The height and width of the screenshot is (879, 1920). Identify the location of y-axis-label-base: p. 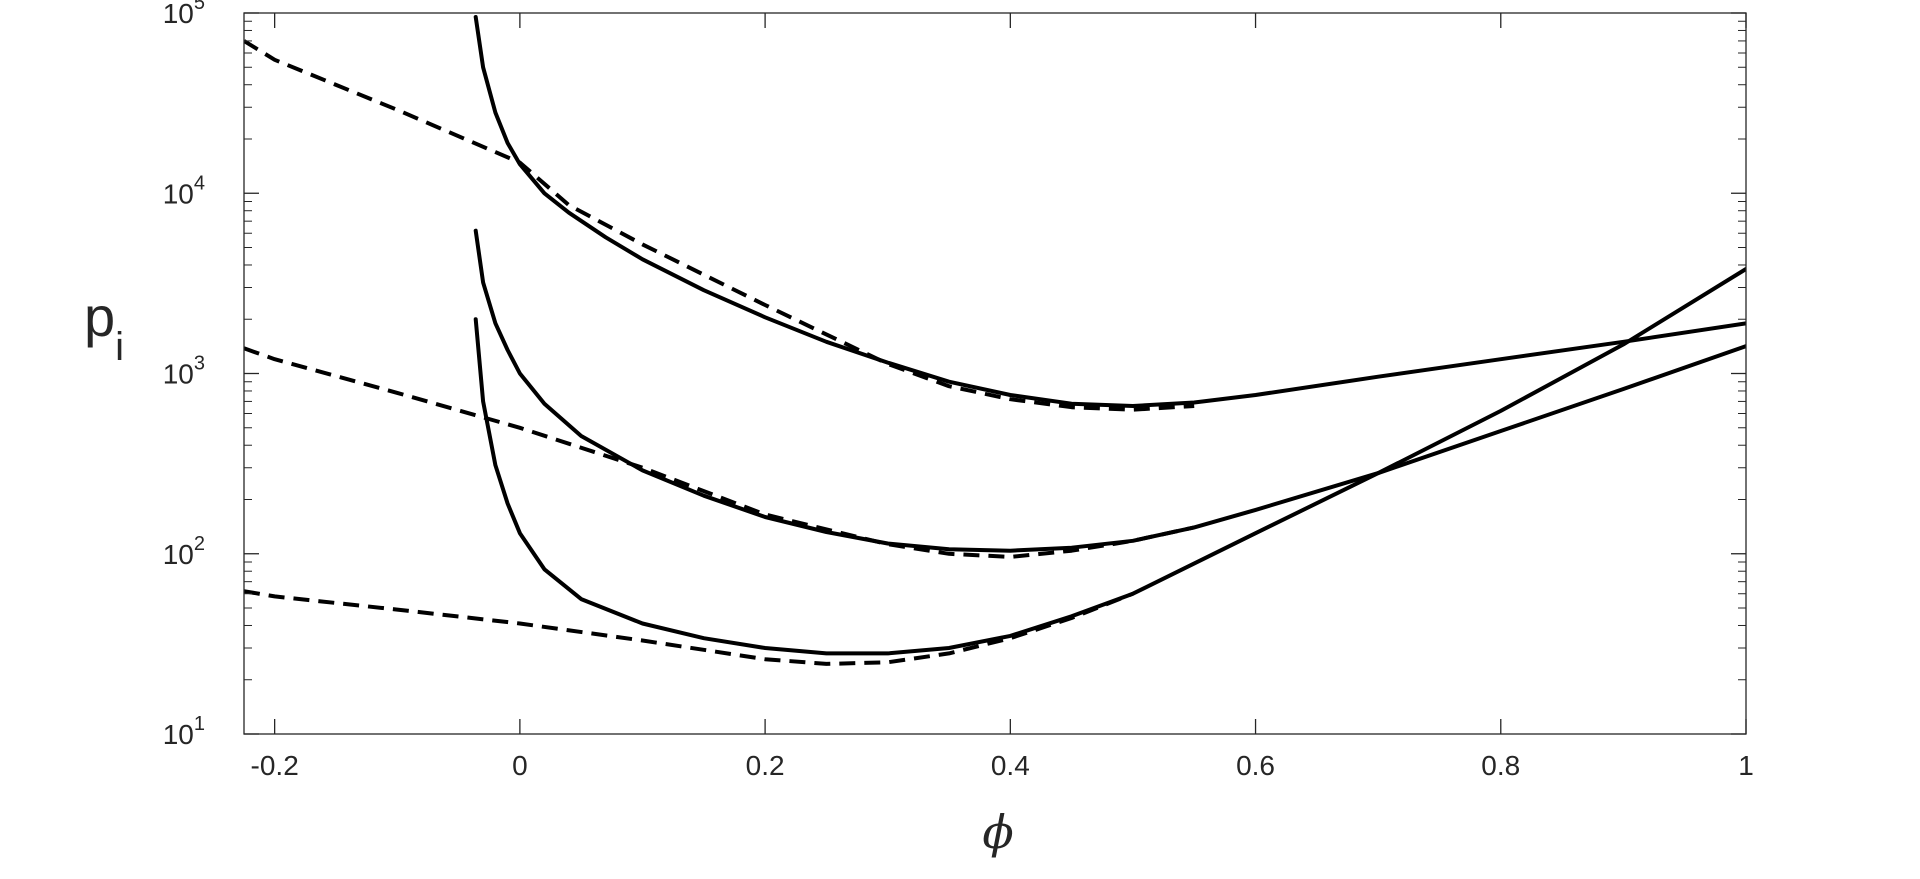
(99, 316).